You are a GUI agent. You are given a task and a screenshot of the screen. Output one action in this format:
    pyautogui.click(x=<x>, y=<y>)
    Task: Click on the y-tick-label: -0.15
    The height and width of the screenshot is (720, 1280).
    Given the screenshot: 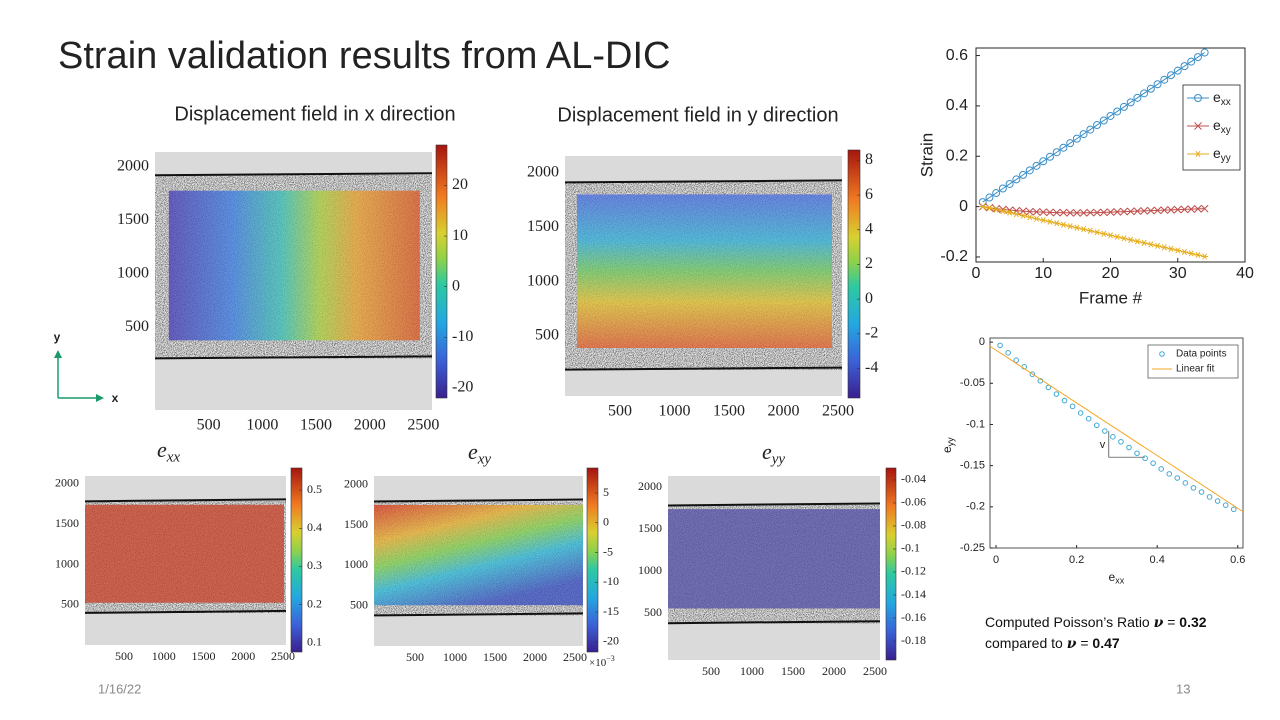 What is the action you would take?
    pyautogui.click(x=972, y=466)
    